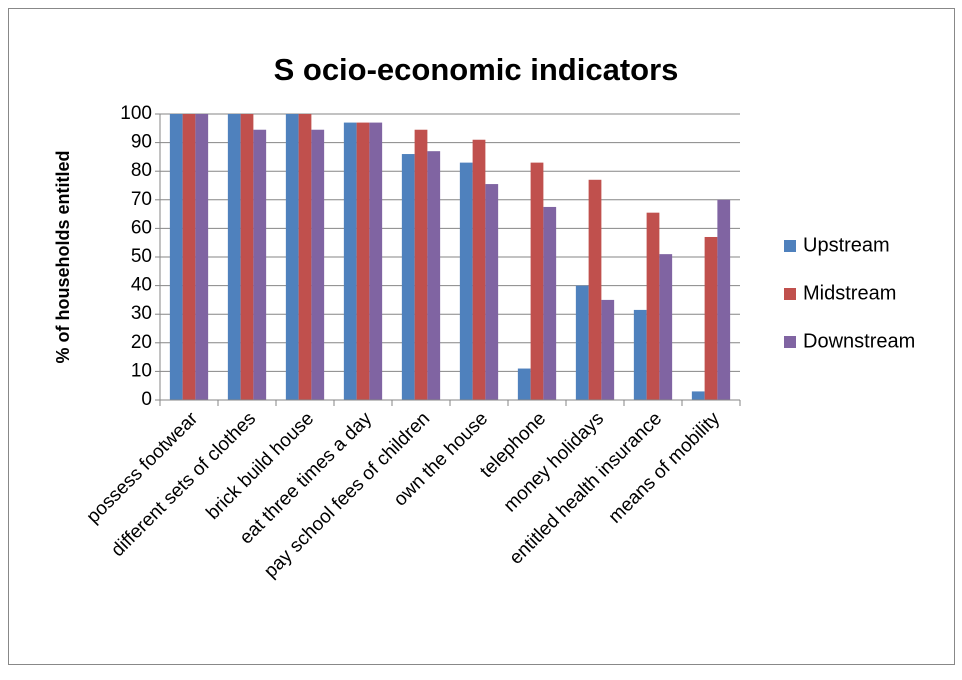 This screenshot has height=680, width=962. I want to click on legend-label: Midstream, so click(849, 293).